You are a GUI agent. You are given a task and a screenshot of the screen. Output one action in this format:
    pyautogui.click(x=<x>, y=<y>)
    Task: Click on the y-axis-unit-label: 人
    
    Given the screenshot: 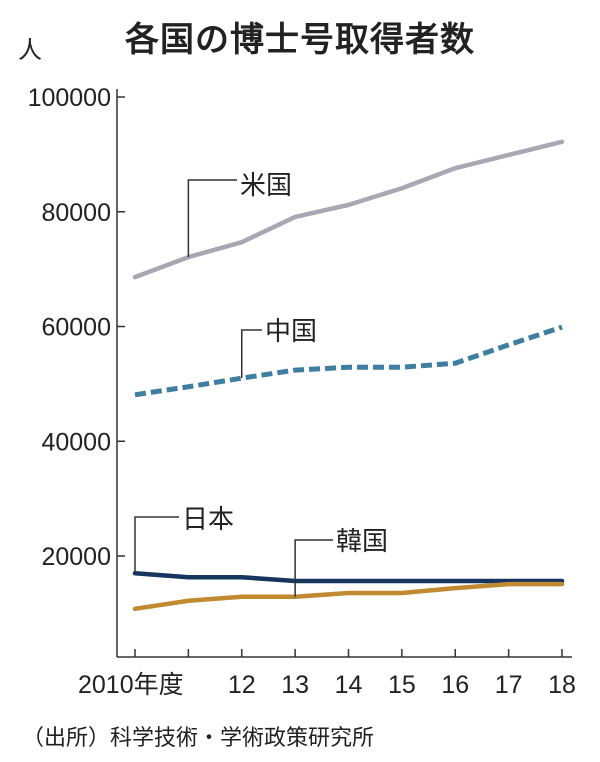 What is the action you would take?
    pyautogui.click(x=30, y=50)
    